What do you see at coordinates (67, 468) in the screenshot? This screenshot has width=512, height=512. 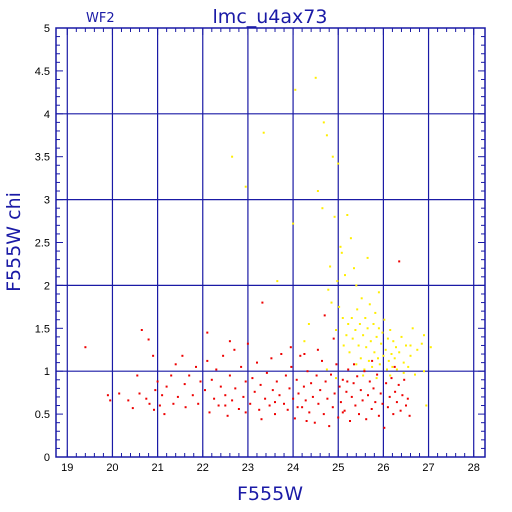 I see `x-tick-label: 19` at bounding box center [67, 468].